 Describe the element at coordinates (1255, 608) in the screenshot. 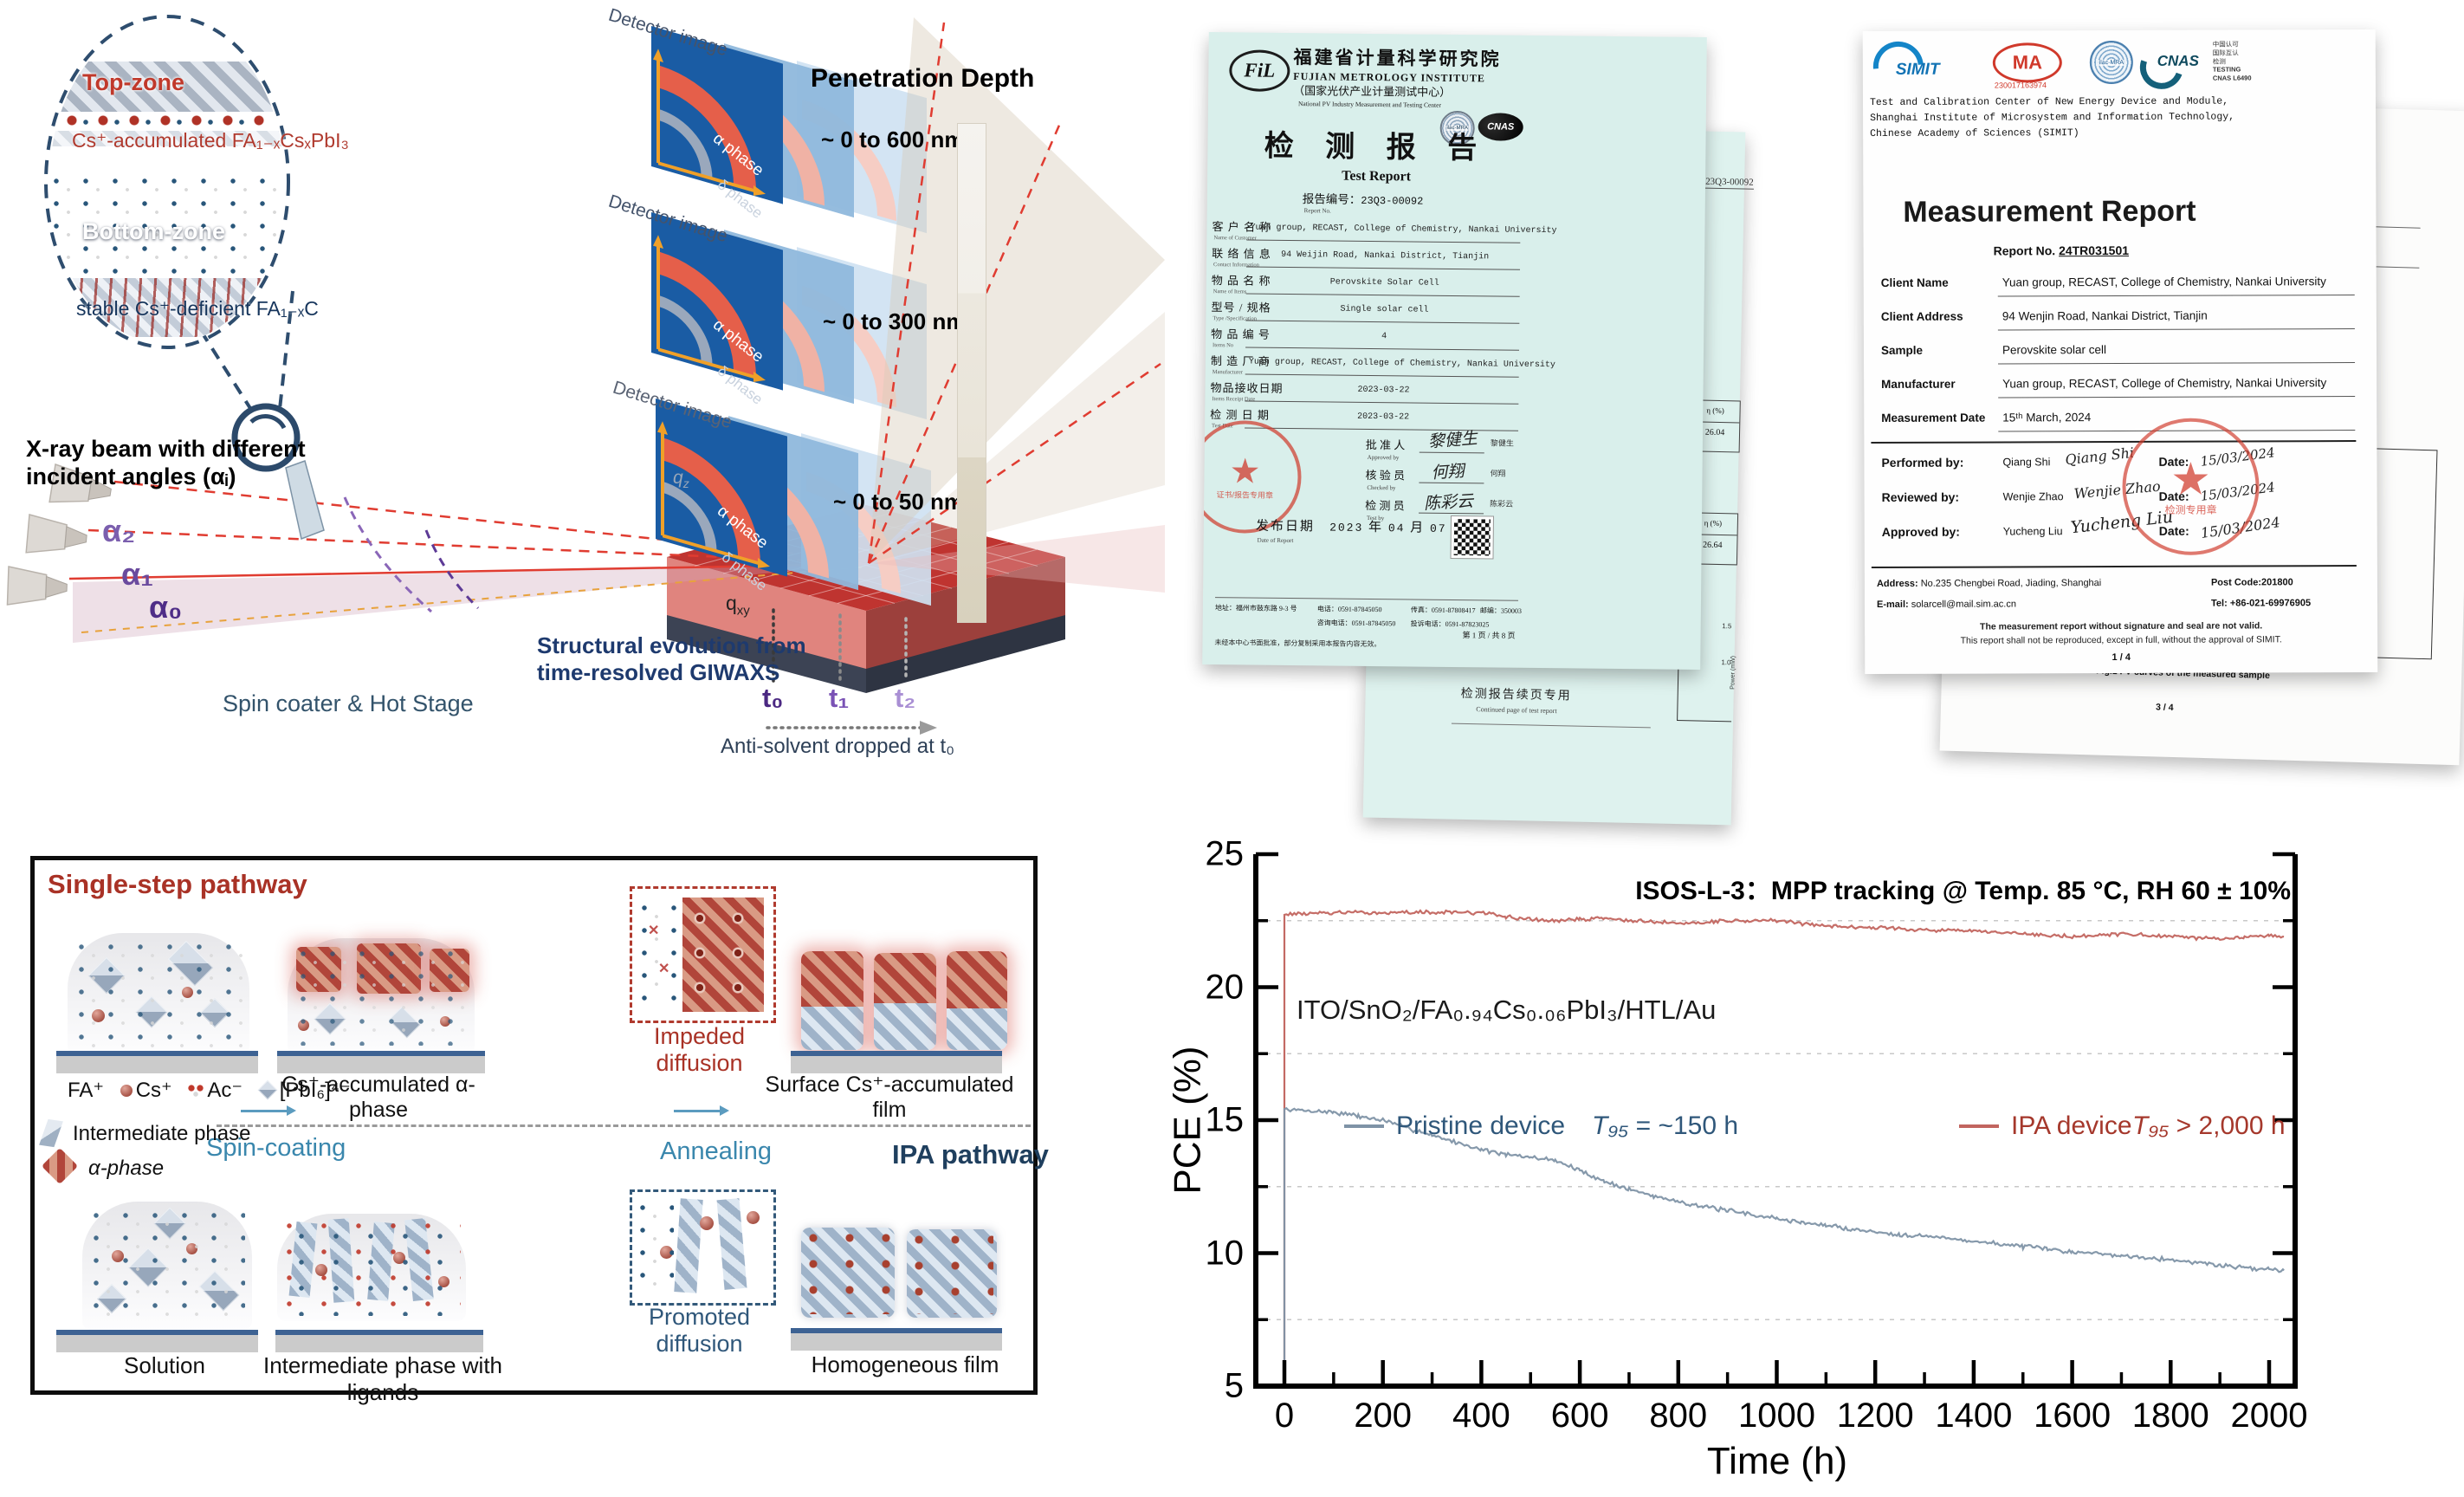

I see `footer-addr: 地址：福州市鼓东路 9-3 号` at that location.